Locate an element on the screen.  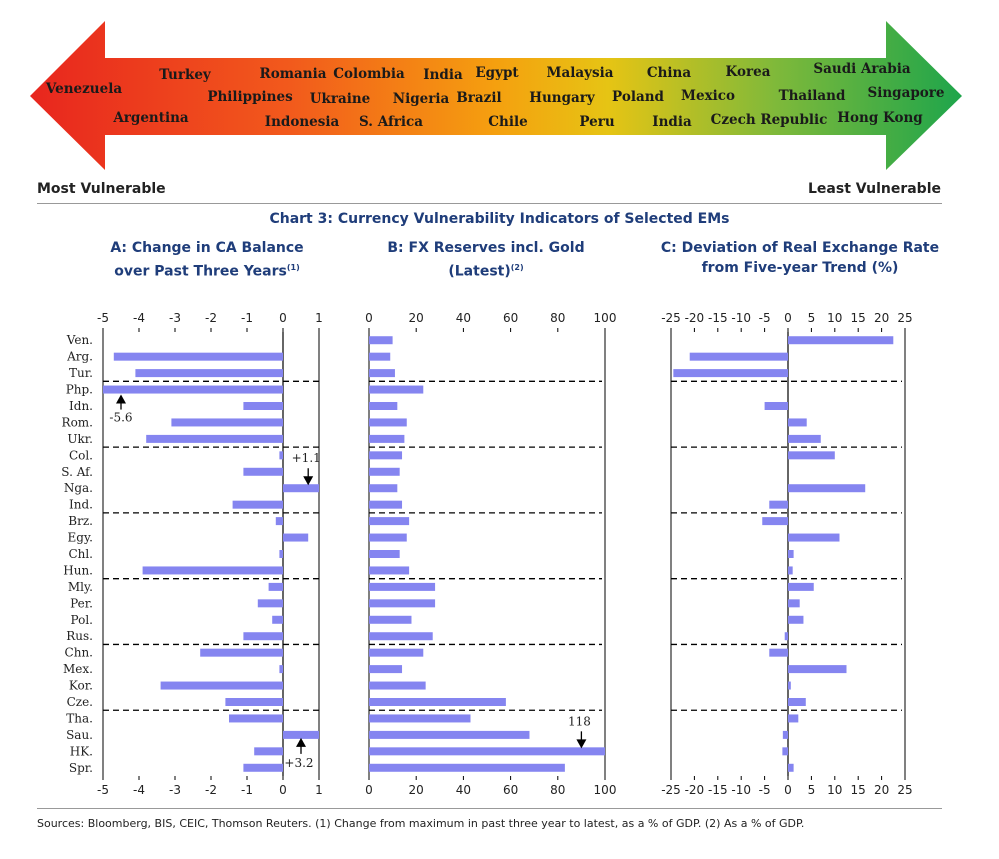
category-label: Php. is located at coordinates (79, 390).